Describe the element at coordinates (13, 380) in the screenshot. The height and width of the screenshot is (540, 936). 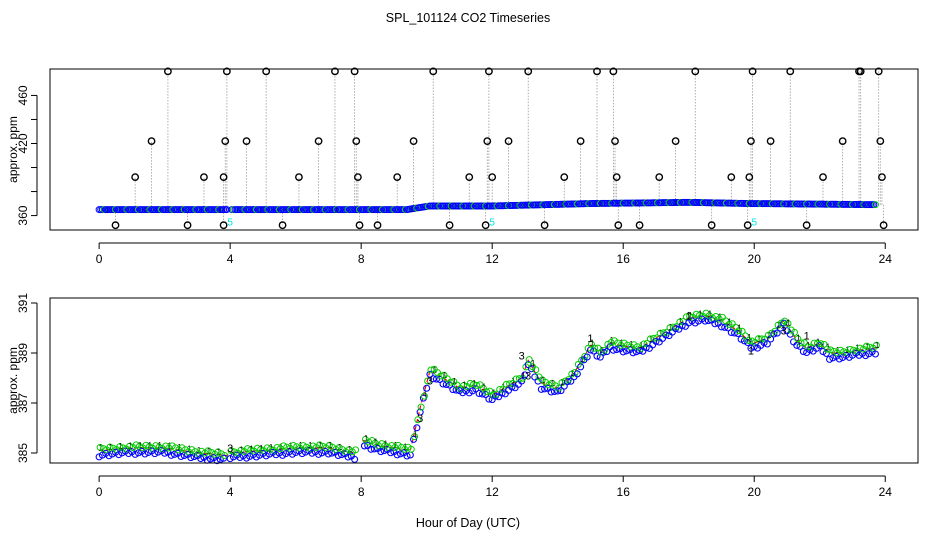
I see `bottom-panel-y-label: approx. ppm` at that location.